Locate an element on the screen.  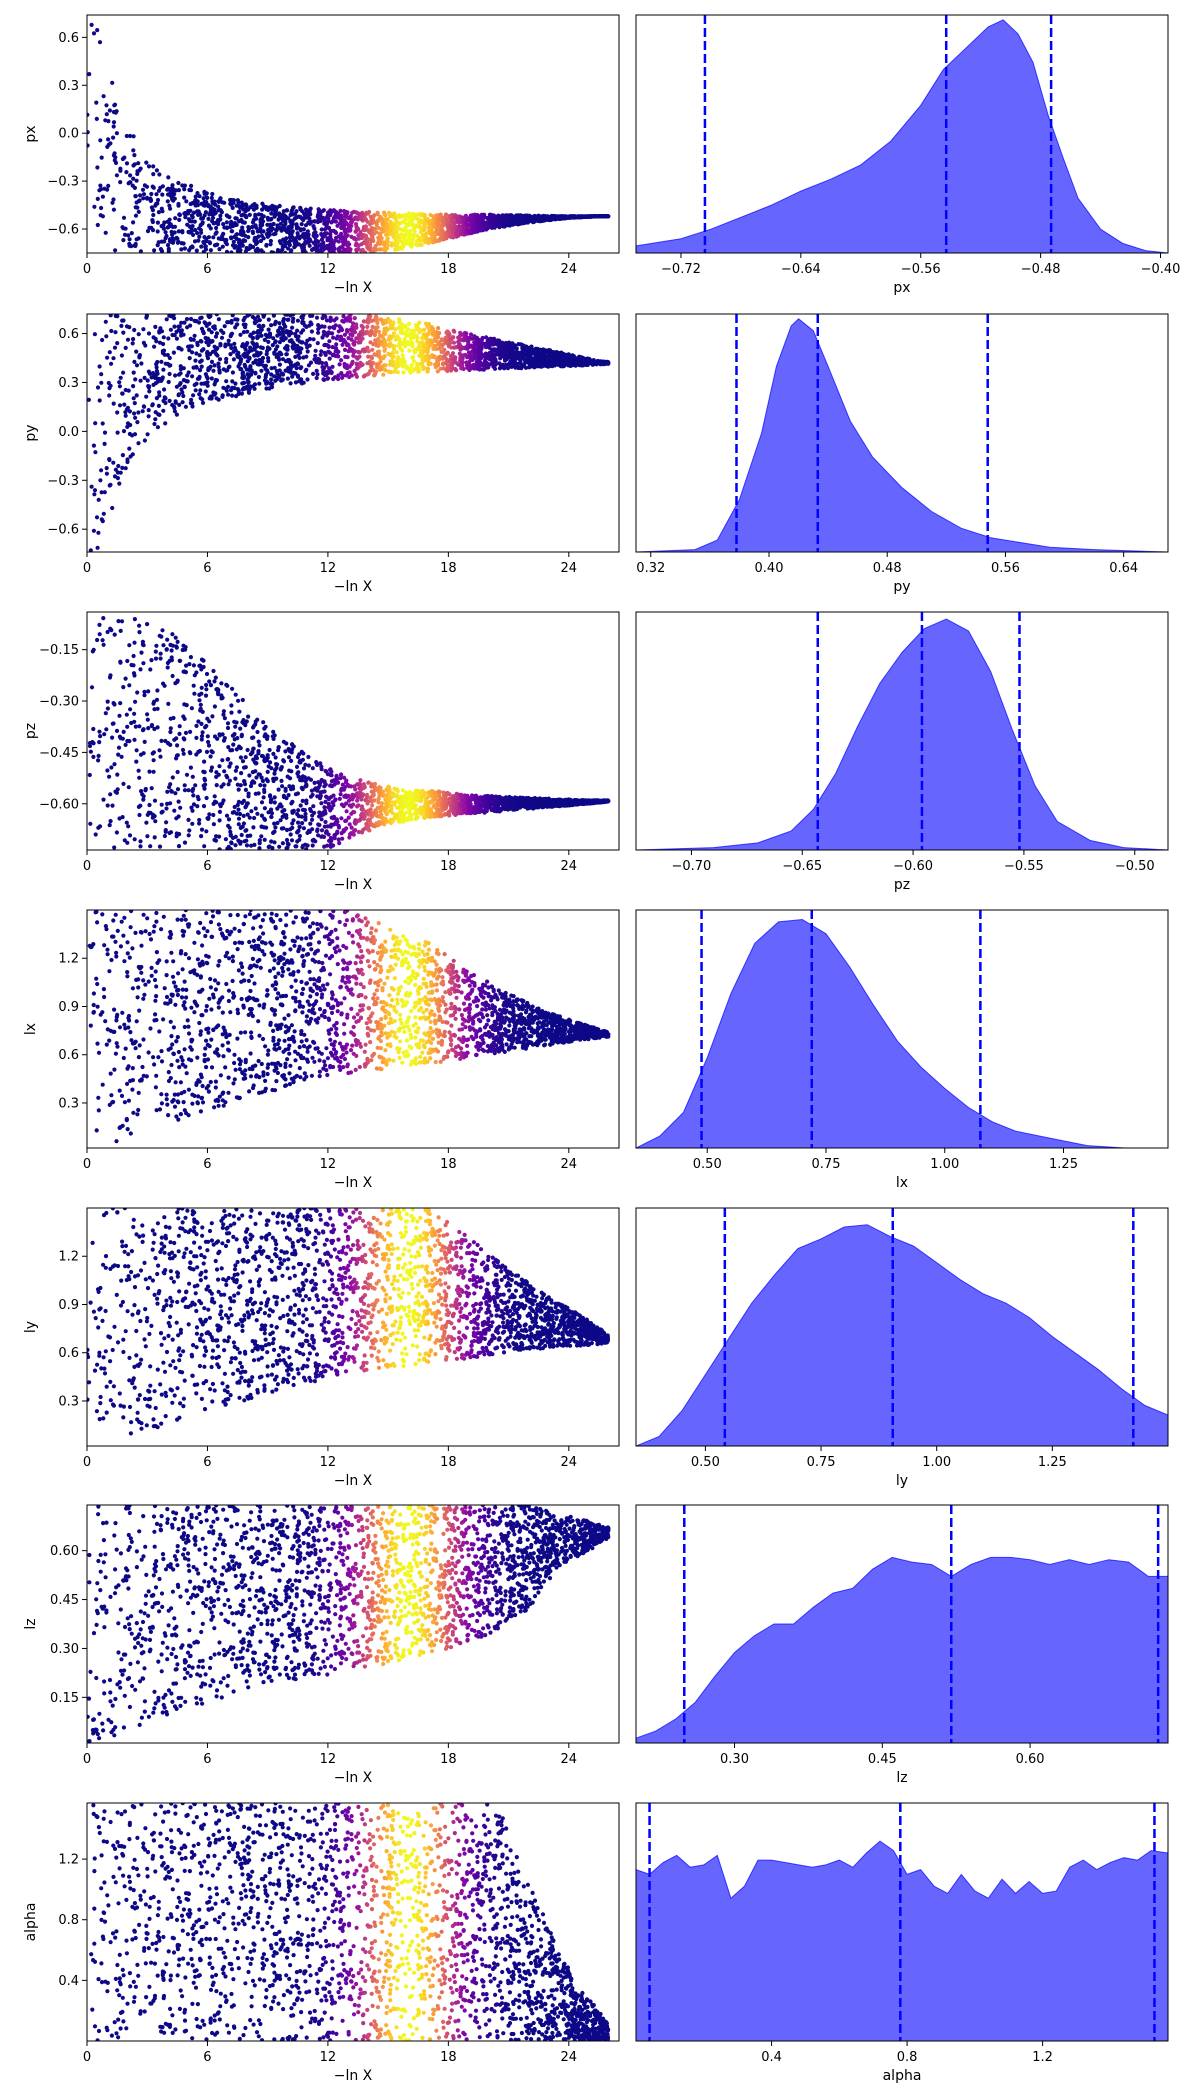
x-tick-label: 12 is located at coordinates (328, 568).